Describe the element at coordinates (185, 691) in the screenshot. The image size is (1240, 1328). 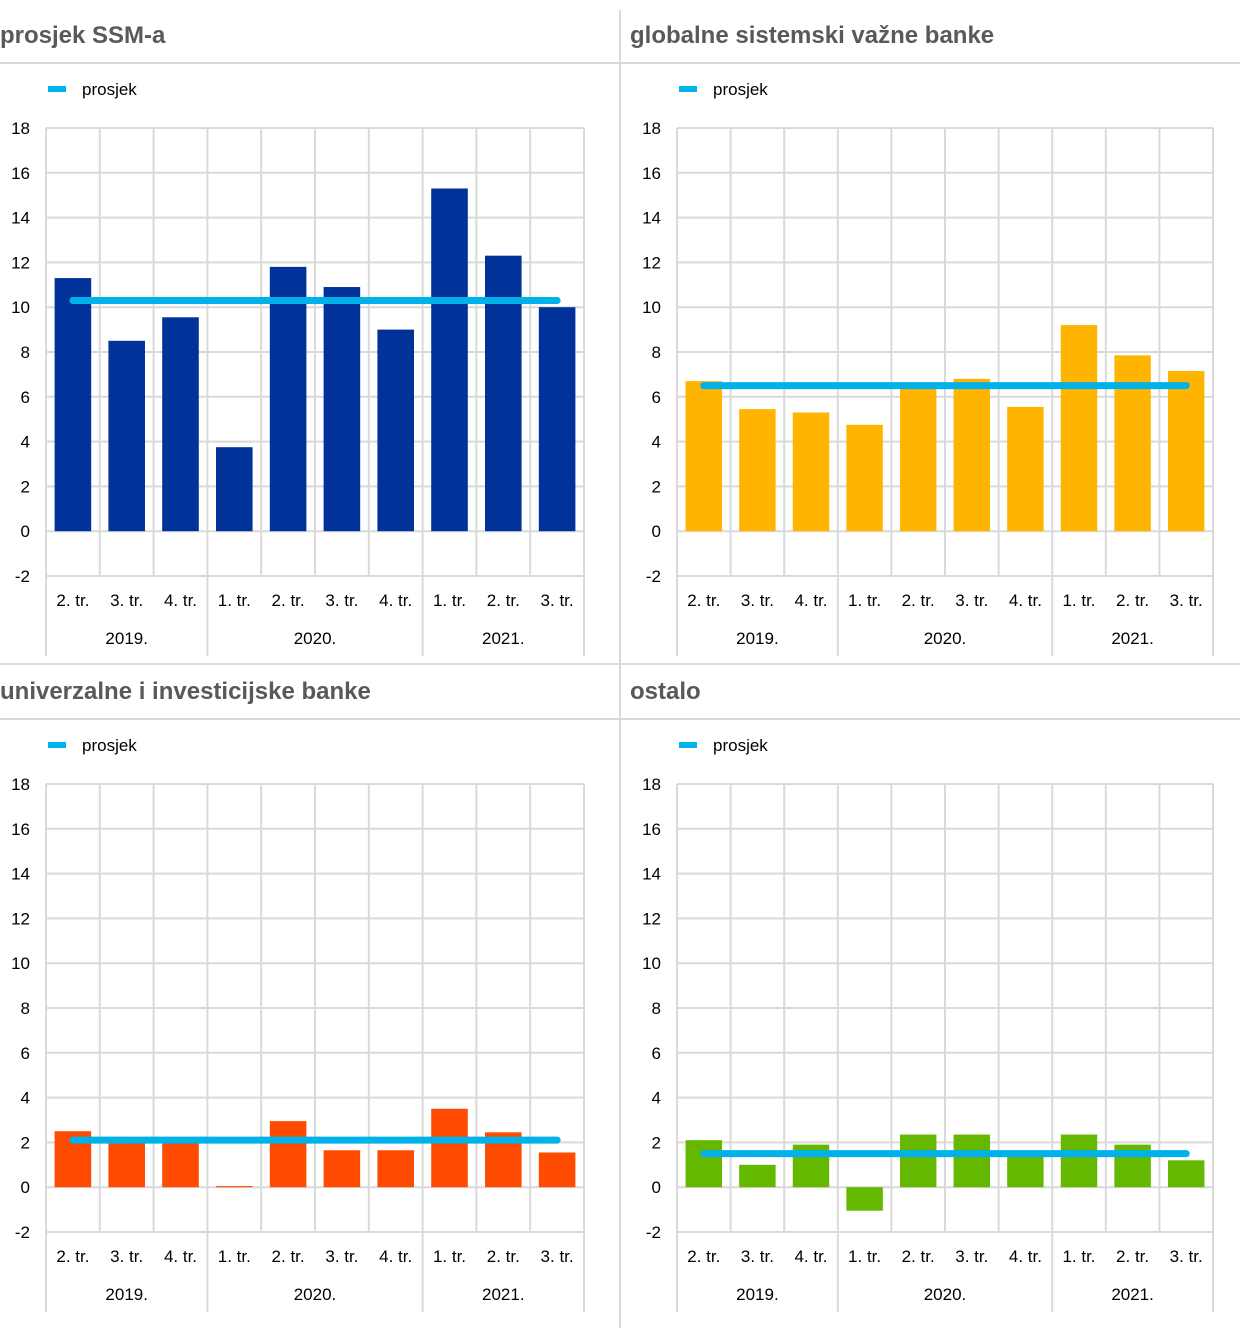
I see `panel-title: univerzalne i investicijske banke` at that location.